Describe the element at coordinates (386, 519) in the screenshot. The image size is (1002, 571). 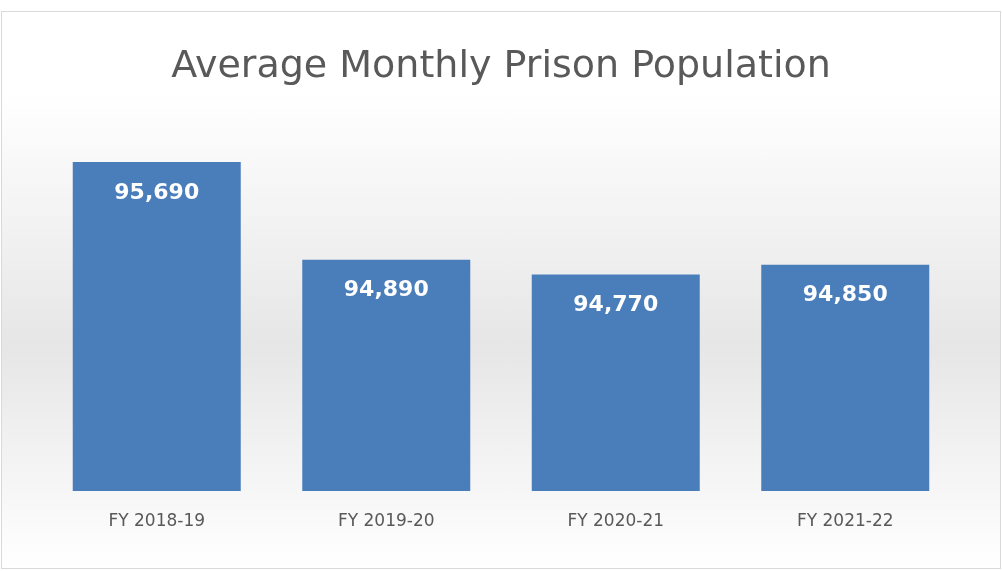
I see `x-tick-label: FY 2019-20` at that location.